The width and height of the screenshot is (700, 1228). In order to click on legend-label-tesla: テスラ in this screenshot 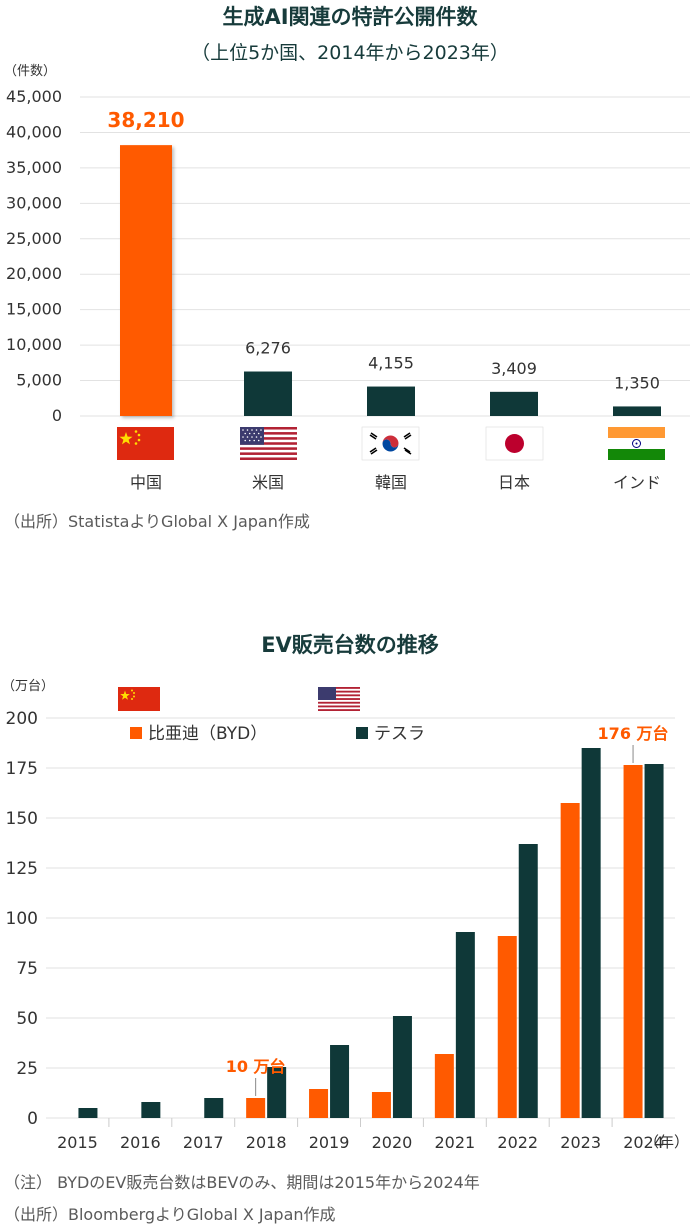, I will do `click(399, 734)`.